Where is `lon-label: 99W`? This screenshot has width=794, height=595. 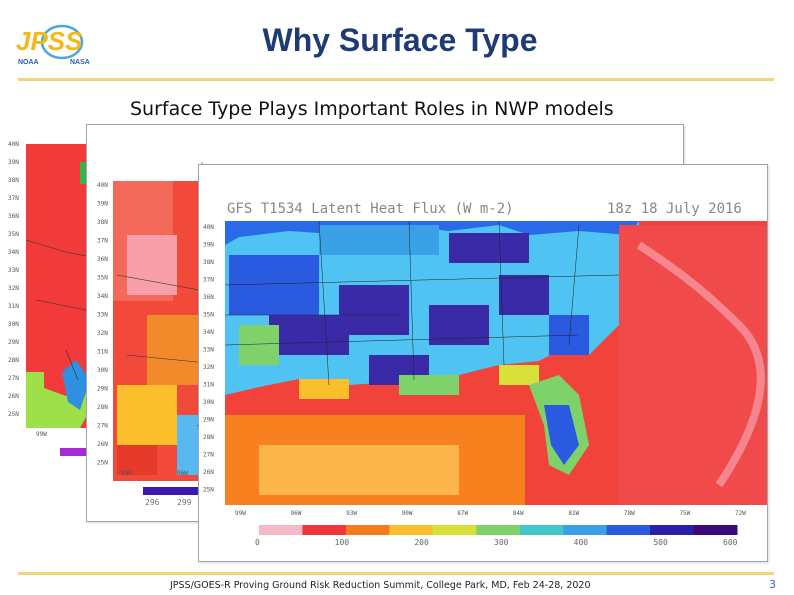 lon-label: 99W is located at coordinates (240, 513).